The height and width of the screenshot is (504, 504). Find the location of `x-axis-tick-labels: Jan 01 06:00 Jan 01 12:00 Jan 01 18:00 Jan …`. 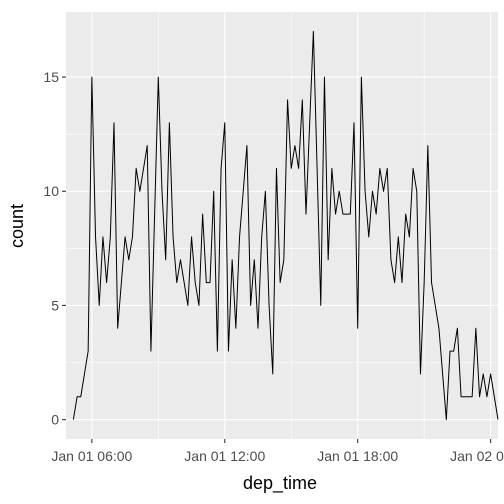

x-axis-tick-labels: Jan 01 06:00 Jan 01 12:00 Jan 01 18:00 Jan … is located at coordinates (277, 456).